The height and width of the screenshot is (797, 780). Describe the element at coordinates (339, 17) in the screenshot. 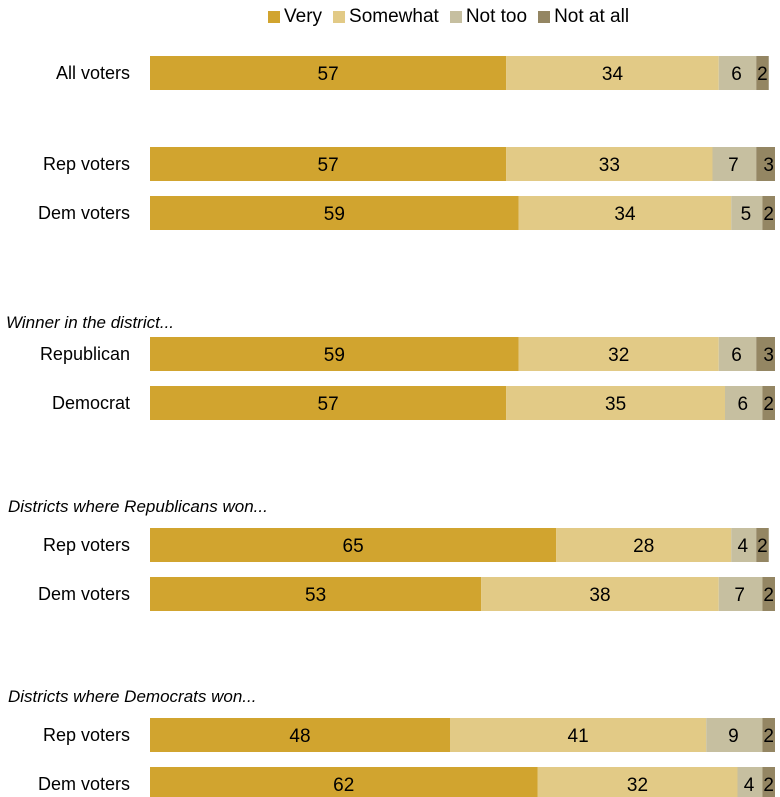

I see `legend-swatch-somewhat` at that location.